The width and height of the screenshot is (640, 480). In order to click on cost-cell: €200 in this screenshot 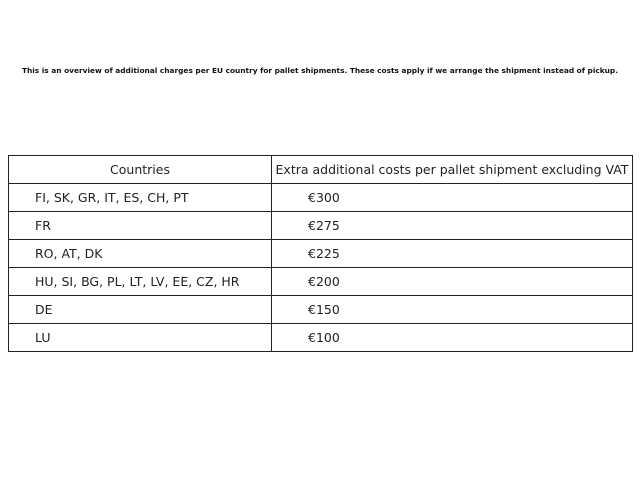, I will do `click(452, 281)`.